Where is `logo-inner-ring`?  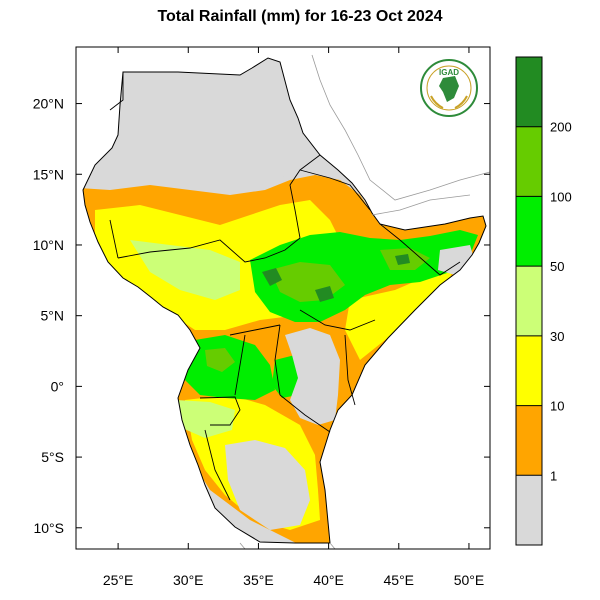 logo-inner-ring is located at coordinates (449, 88).